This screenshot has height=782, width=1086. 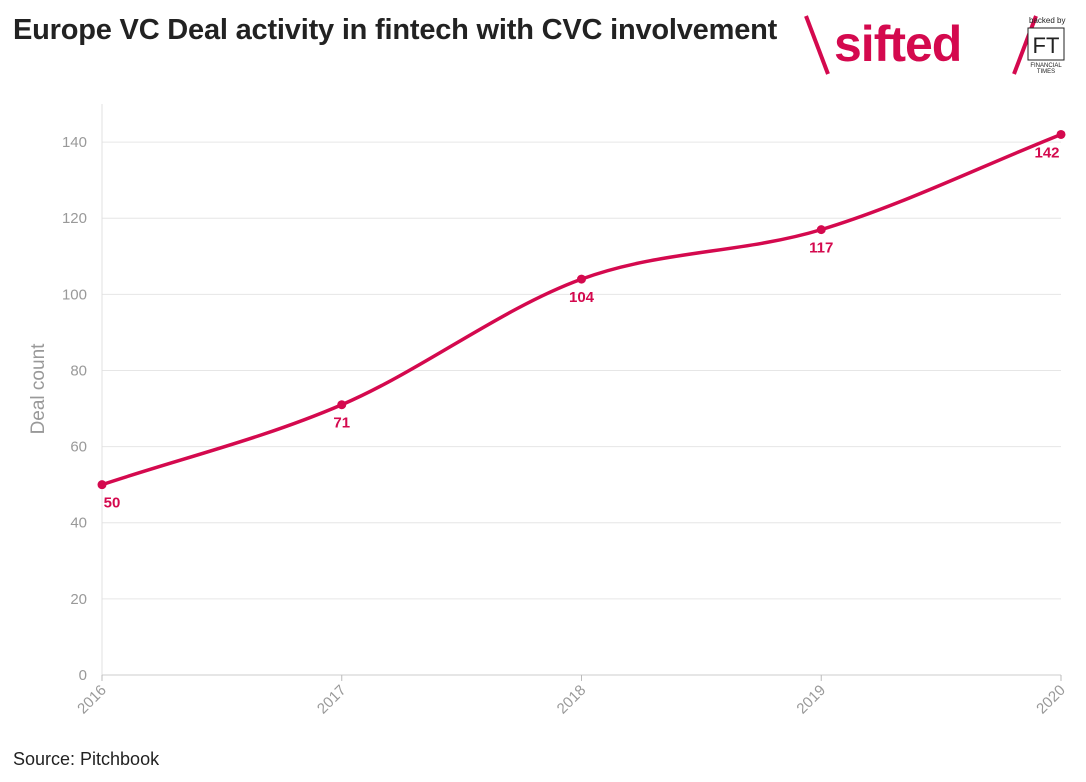 What do you see at coordinates (811, 700) in the screenshot?
I see `x-tick-label-2019: 2019` at bounding box center [811, 700].